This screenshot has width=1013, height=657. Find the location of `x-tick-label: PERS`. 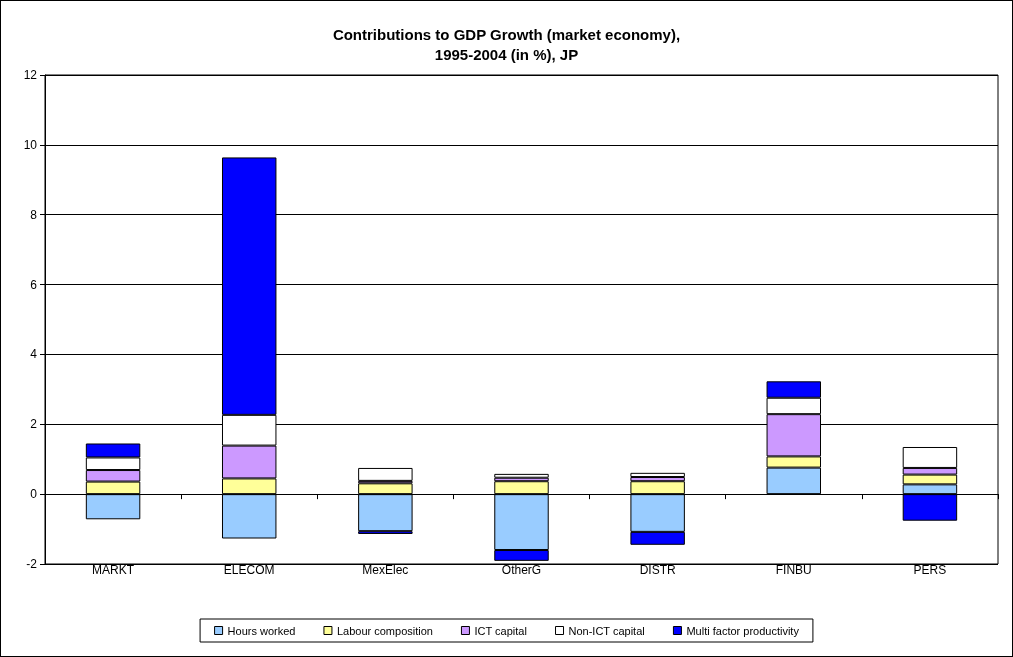

x-tick-label: PERS is located at coordinates (930, 570).